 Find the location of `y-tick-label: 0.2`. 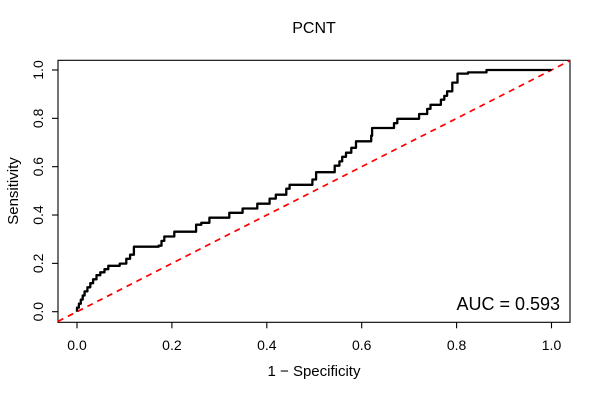

y-tick-label: 0.2 is located at coordinates (38, 263).